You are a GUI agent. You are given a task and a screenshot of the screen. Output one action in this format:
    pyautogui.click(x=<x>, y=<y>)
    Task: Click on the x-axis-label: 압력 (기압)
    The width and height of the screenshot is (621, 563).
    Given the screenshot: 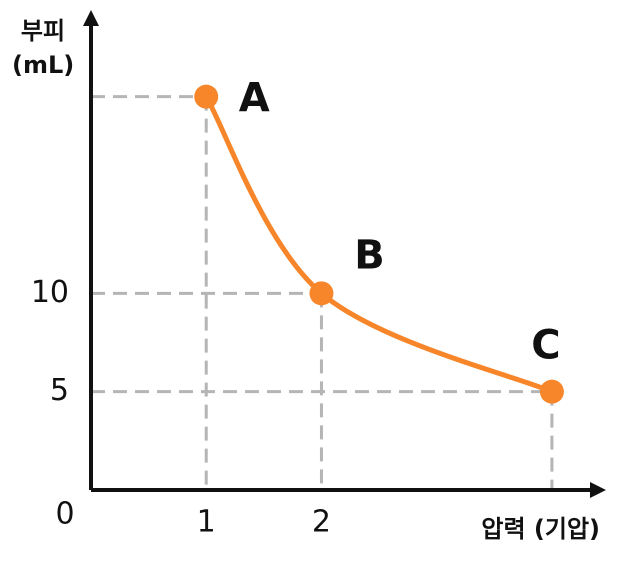 What is the action you would take?
    pyautogui.click(x=540, y=529)
    